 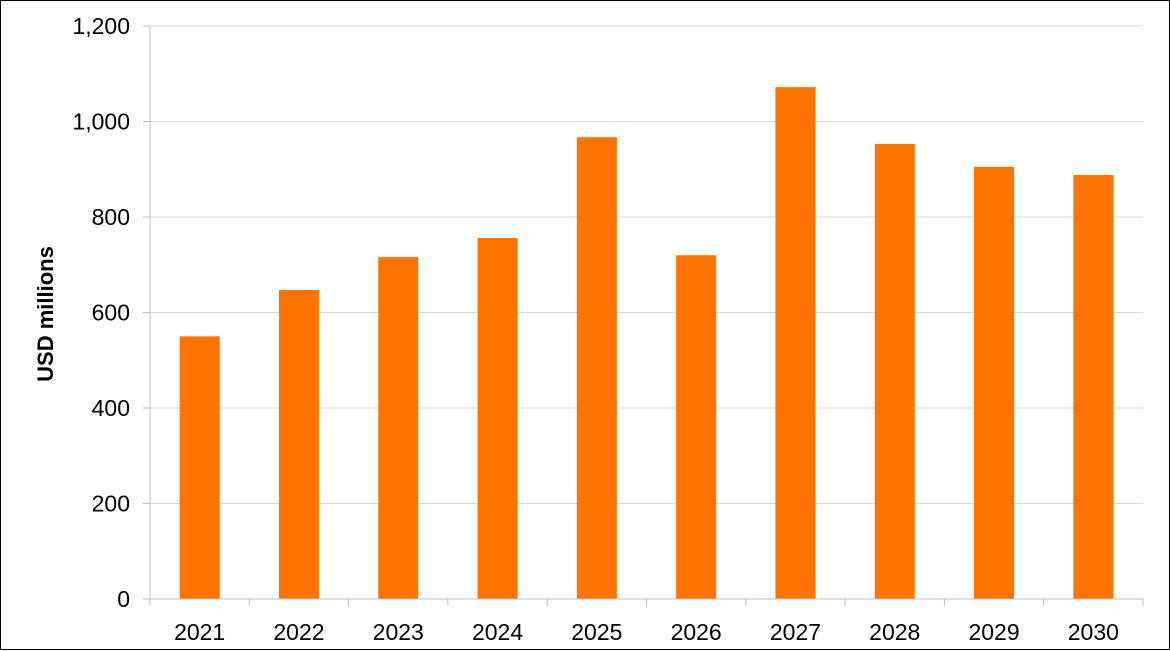 What do you see at coordinates (199, 632) in the screenshot?
I see `x-tick-label: 2021` at bounding box center [199, 632].